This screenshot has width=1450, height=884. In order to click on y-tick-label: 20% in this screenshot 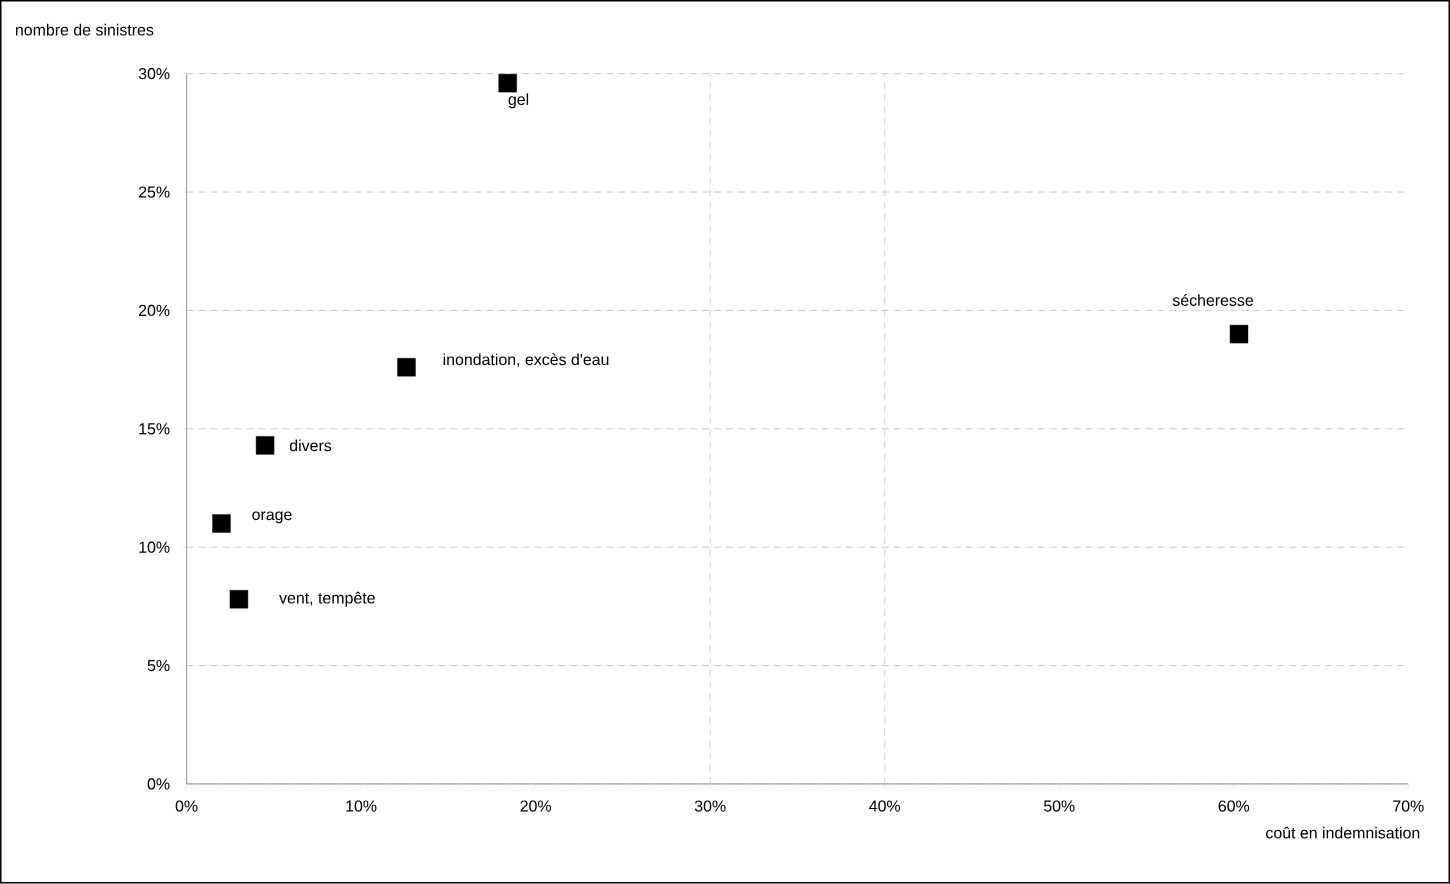, I will do `click(154, 310)`.